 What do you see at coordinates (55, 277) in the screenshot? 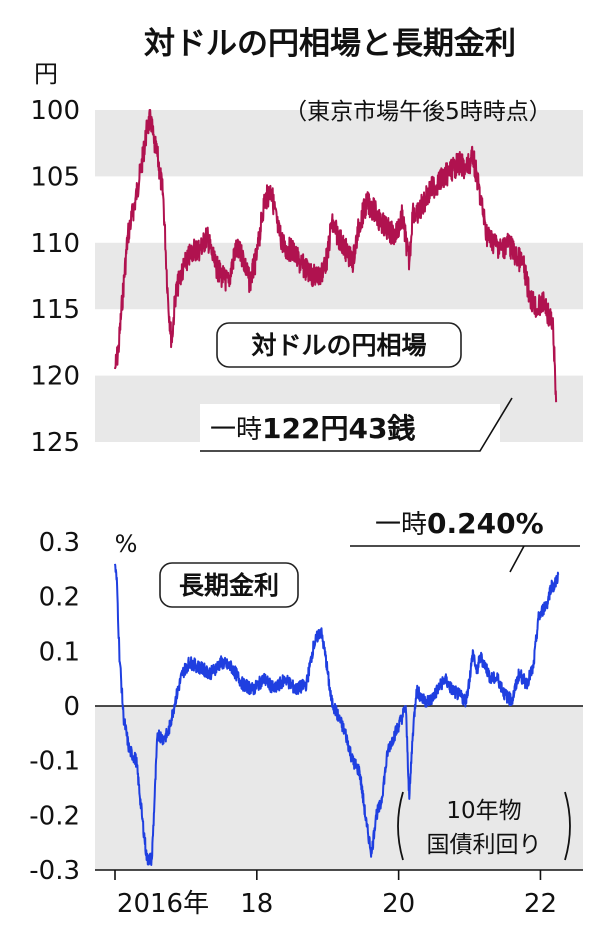
I see `yen-chart-y-ticks: 100 105 110 115 120 125` at bounding box center [55, 277].